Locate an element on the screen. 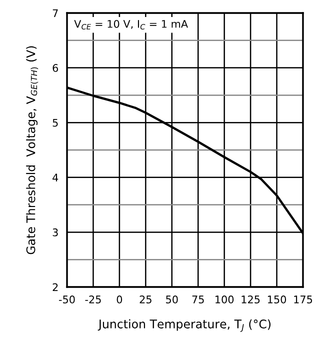 This screenshot has width=322, height=352. x-tick-label: -50 is located at coordinates (67, 300).